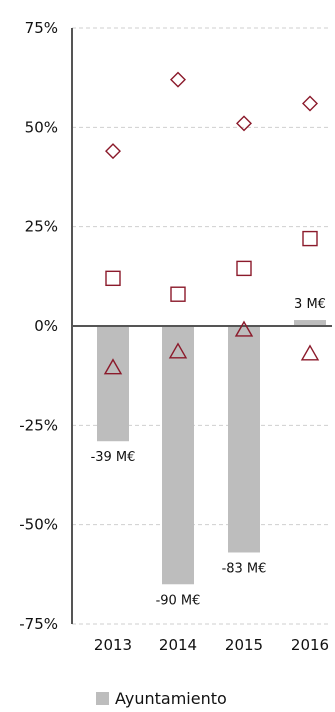 The width and height of the screenshot is (335, 712). I want to click on x-tick-label-2016: 2016, so click(310, 645).